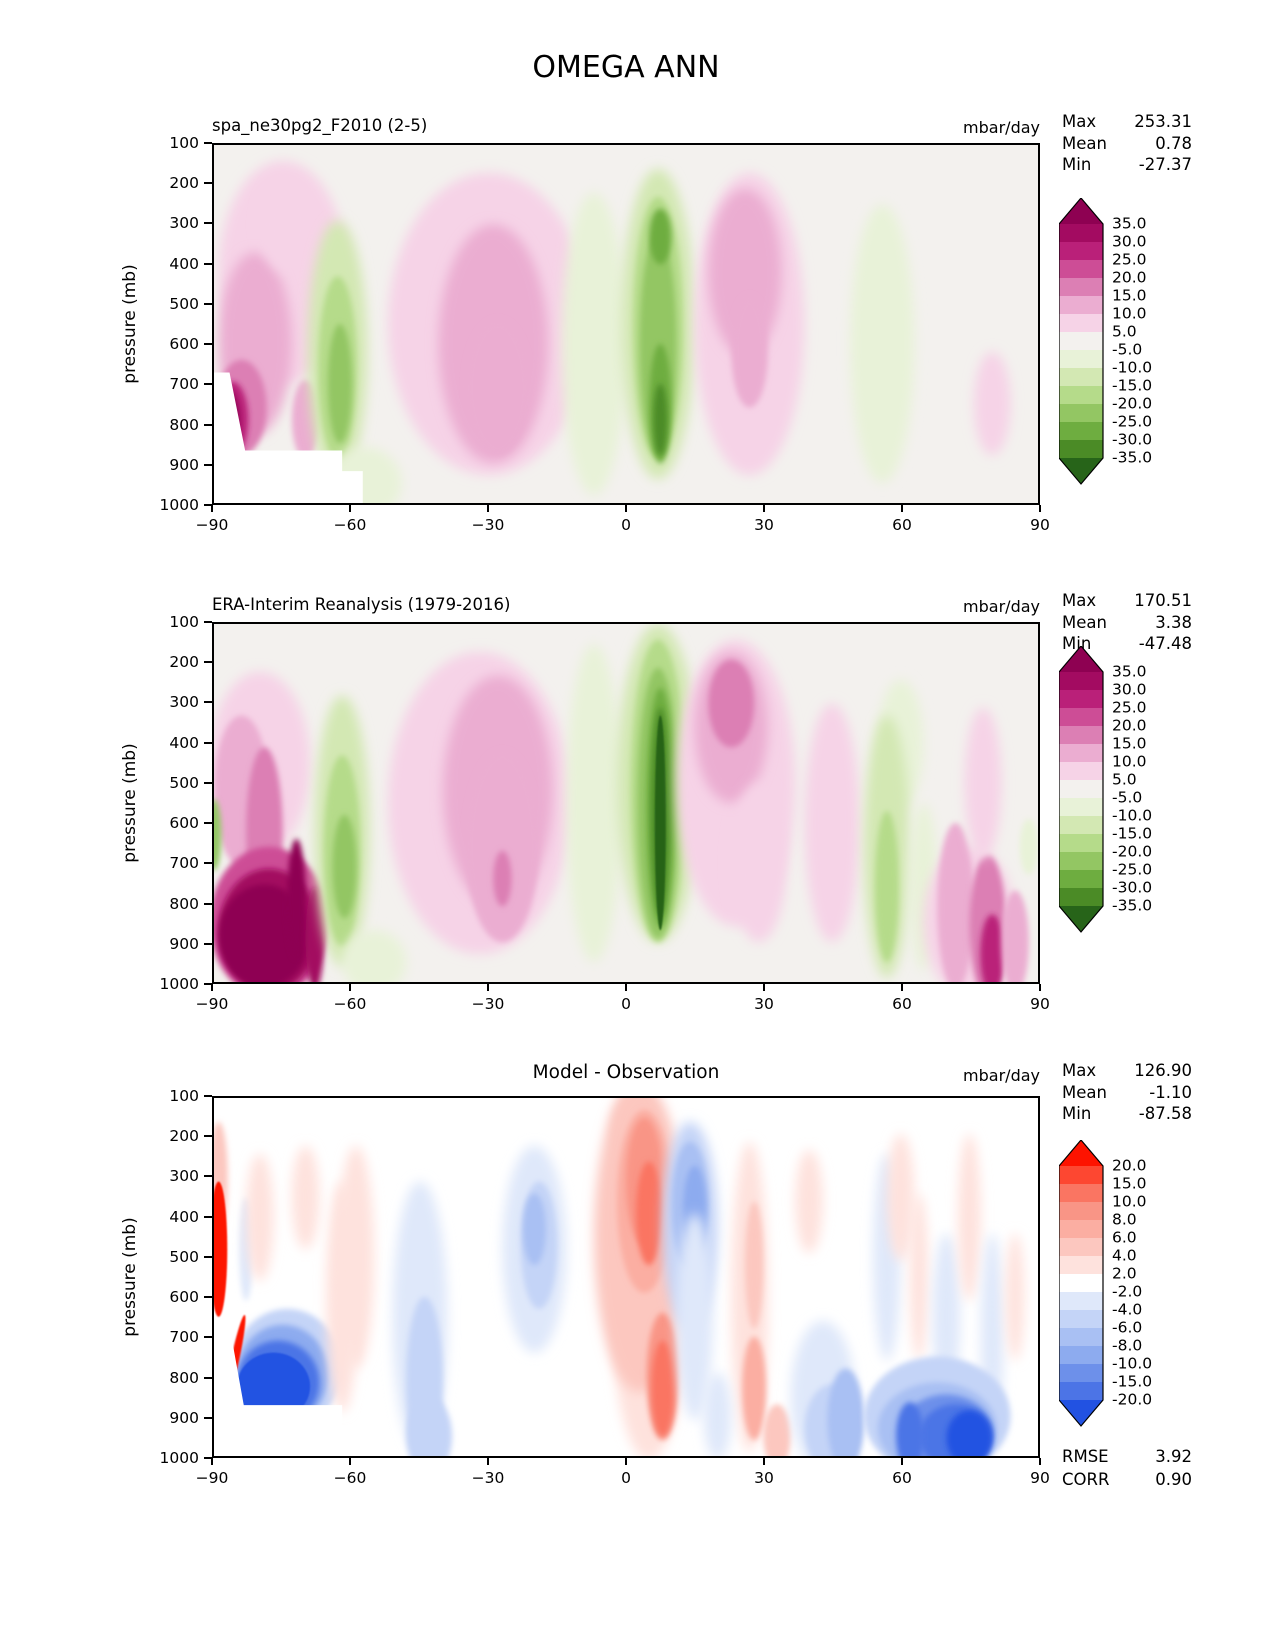  Describe the element at coordinates (1086, 1479) in the screenshot. I see `stat-label: CORR` at that location.